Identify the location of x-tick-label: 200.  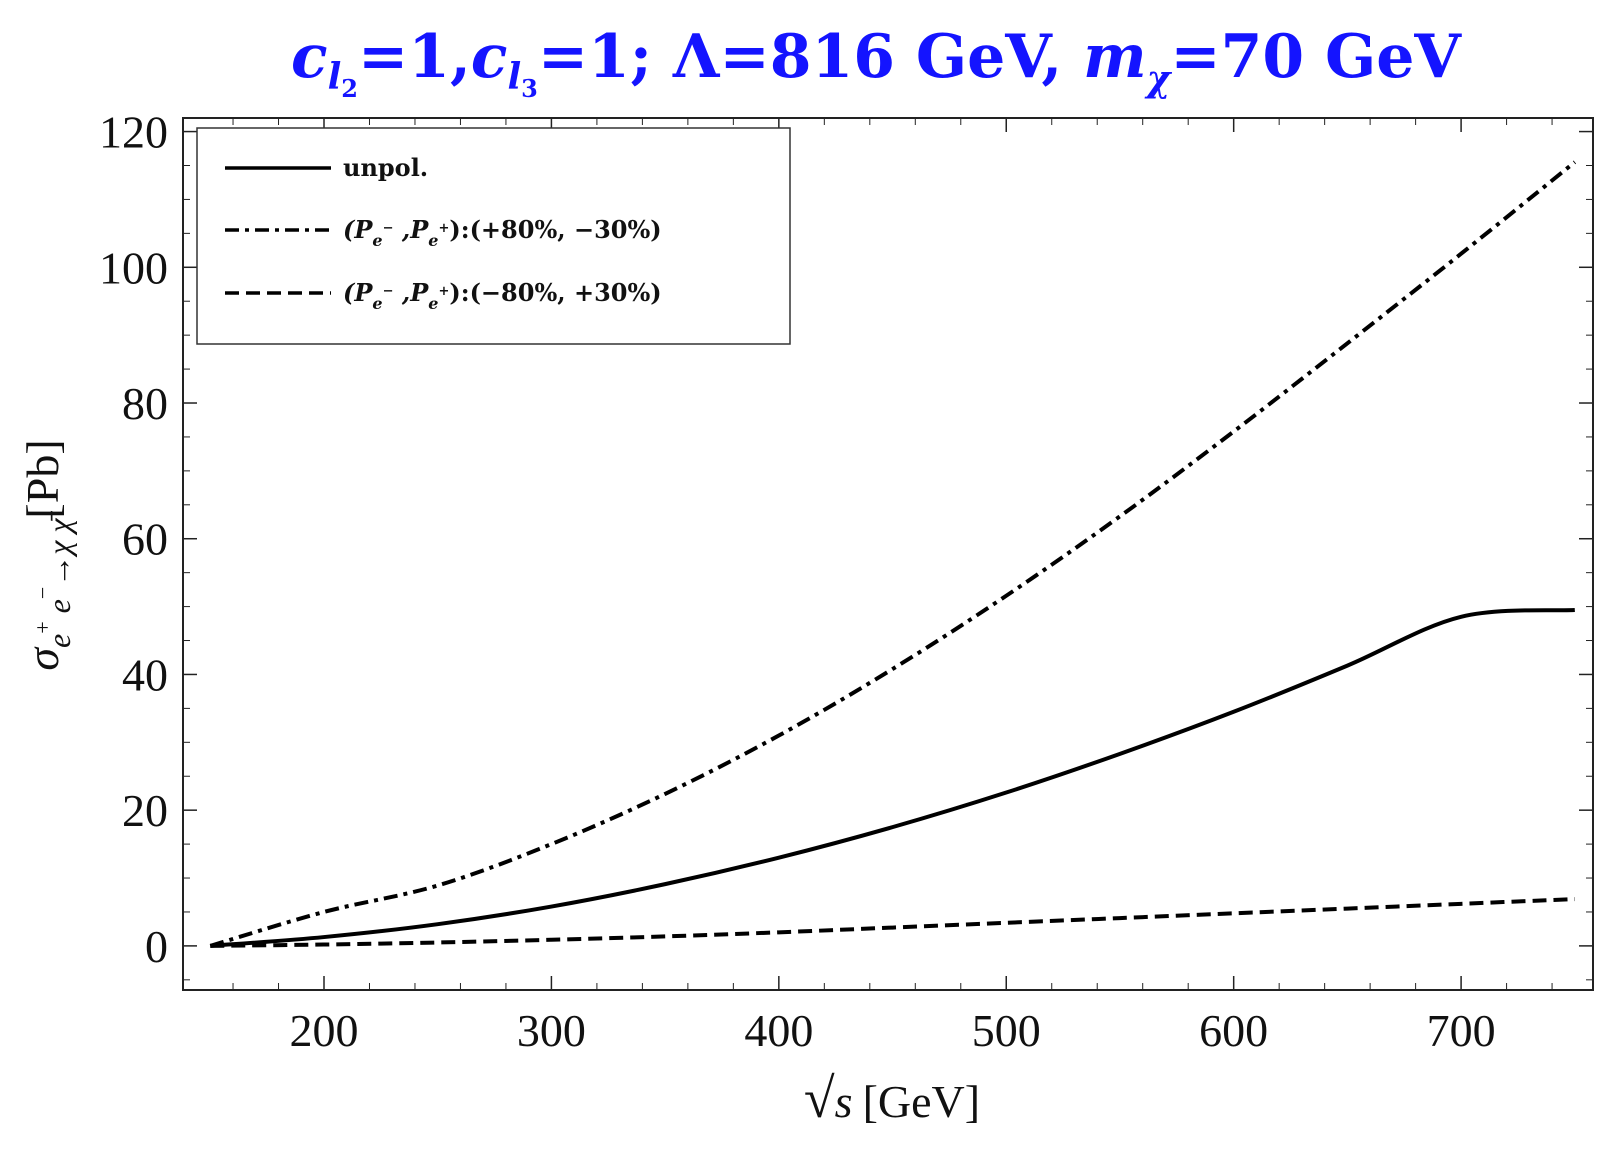
(324, 1030).